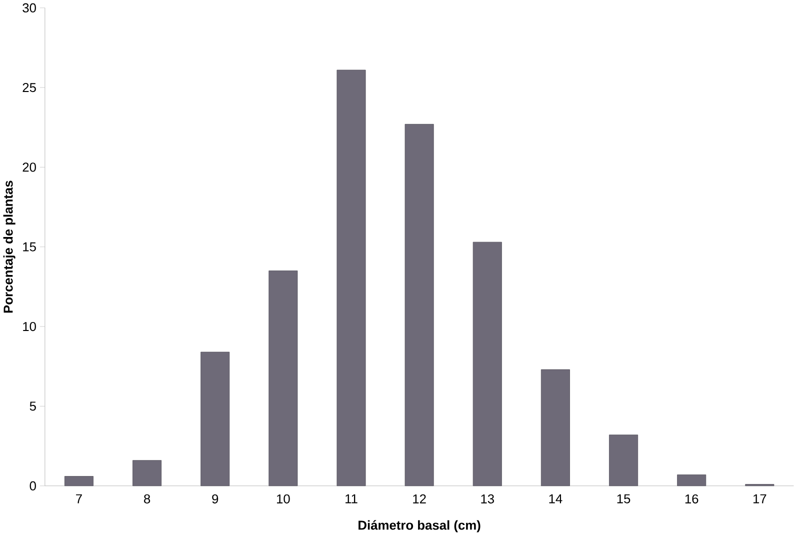 The height and width of the screenshot is (536, 797). What do you see at coordinates (759, 499) in the screenshot?
I see `x-tick-label: 17` at bounding box center [759, 499].